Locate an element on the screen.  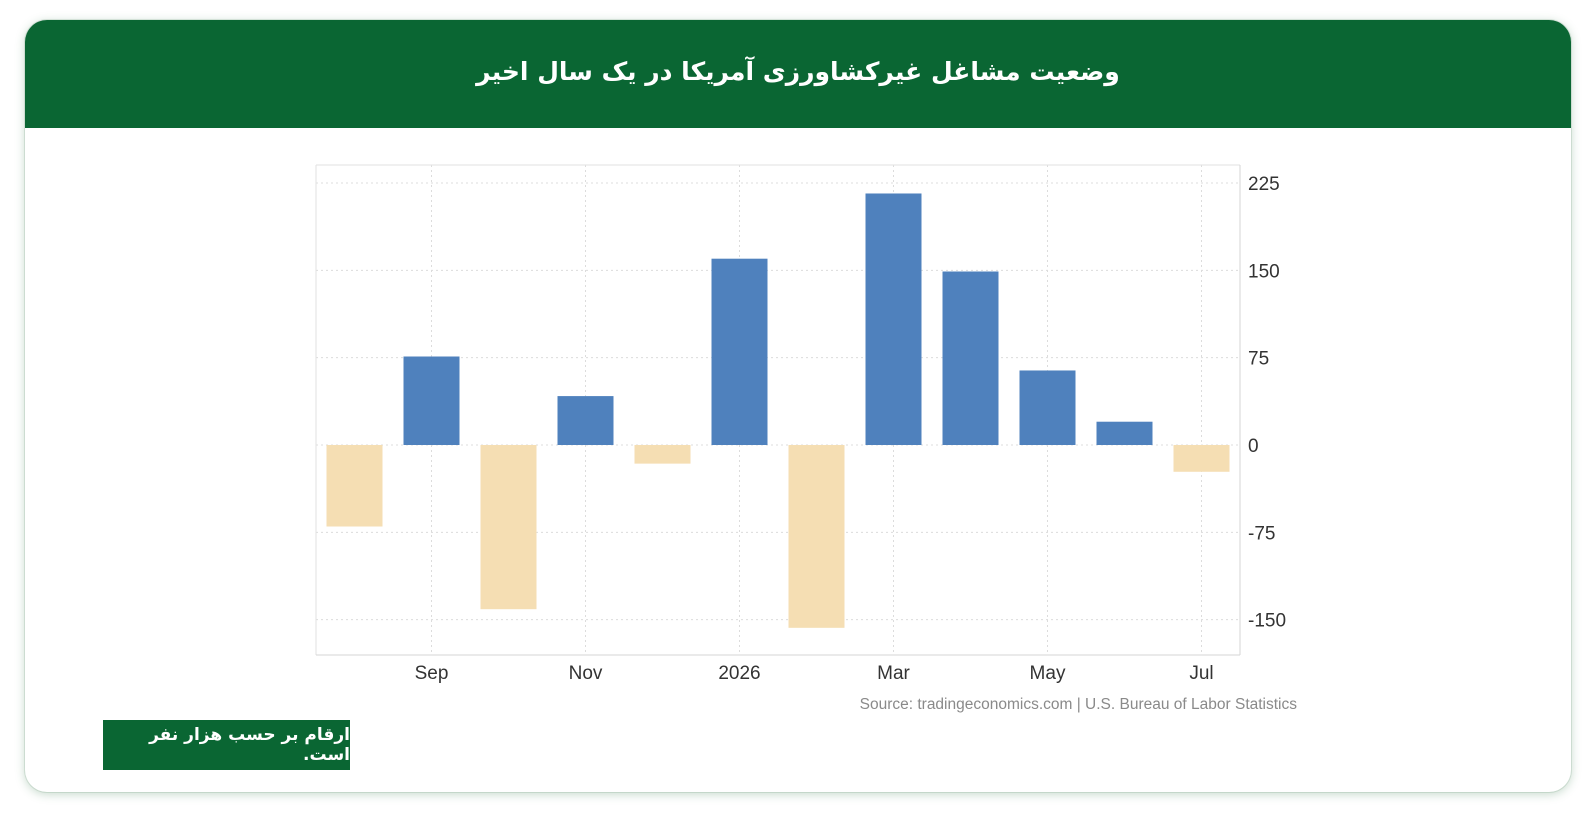
y-tick-label: -150 is located at coordinates (1267, 621).